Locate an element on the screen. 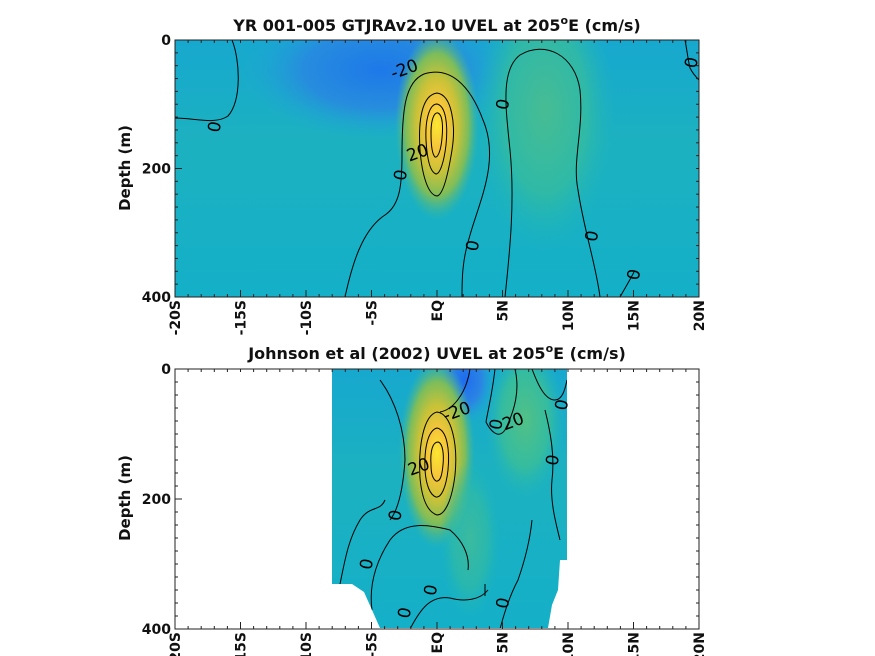 The height and width of the screenshot is (656, 875). panel-1-x-ticks: -20S -15S -10S -5S EQ 5N 10N 15N 20N is located at coordinates (438, 312).